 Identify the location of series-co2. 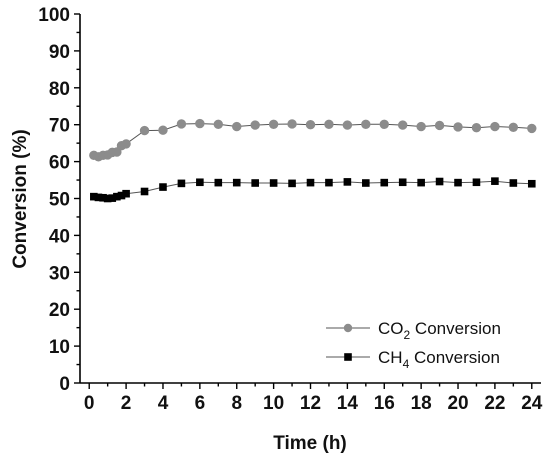
(313, 140).